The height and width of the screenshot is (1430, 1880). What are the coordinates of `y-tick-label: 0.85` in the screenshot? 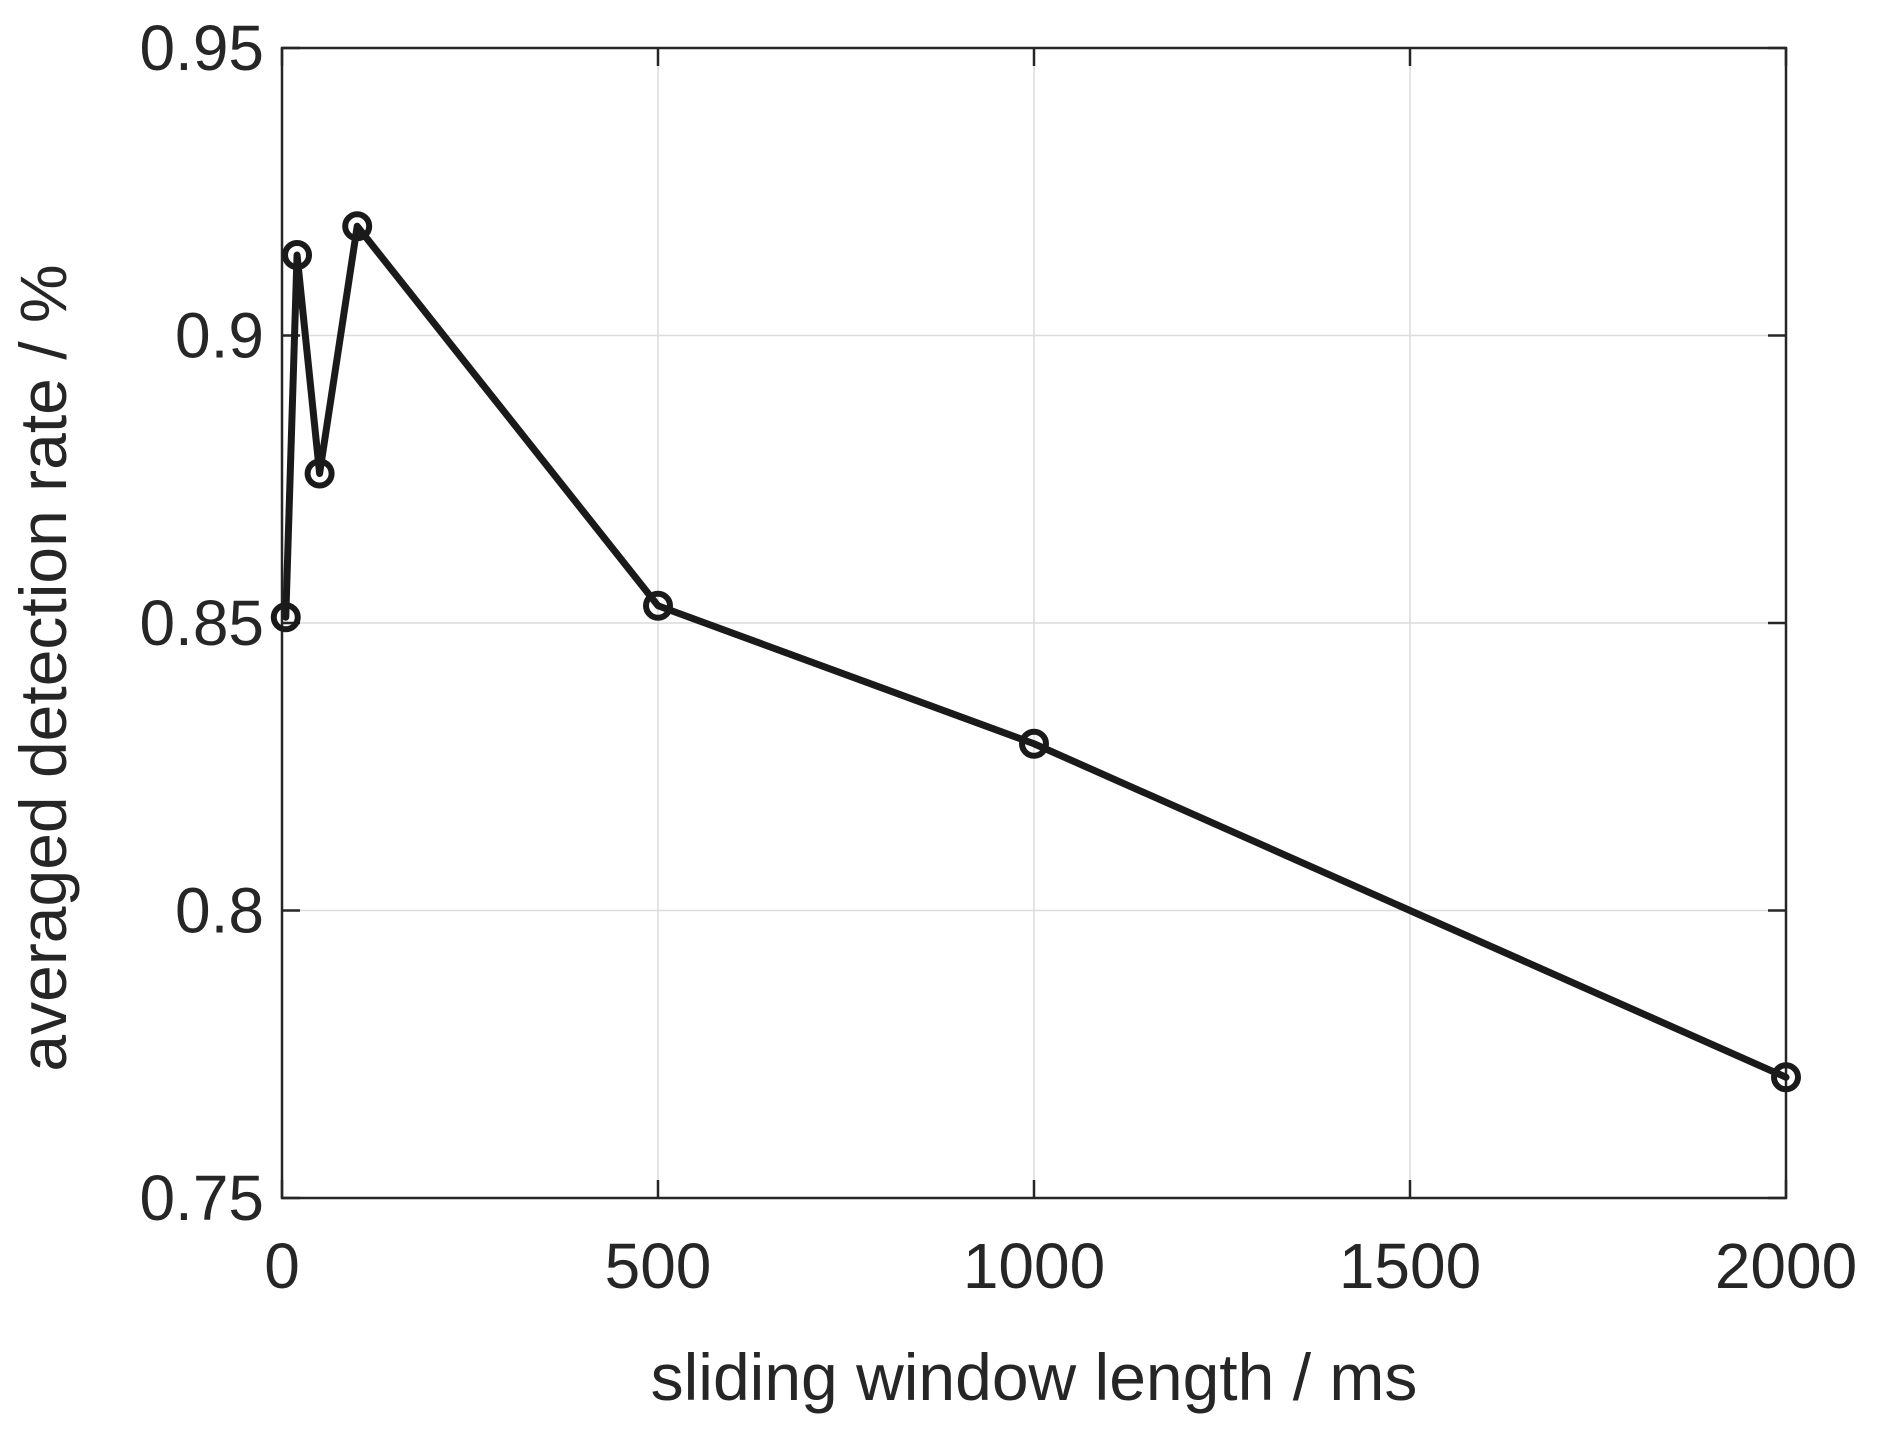 It's located at (201, 623).